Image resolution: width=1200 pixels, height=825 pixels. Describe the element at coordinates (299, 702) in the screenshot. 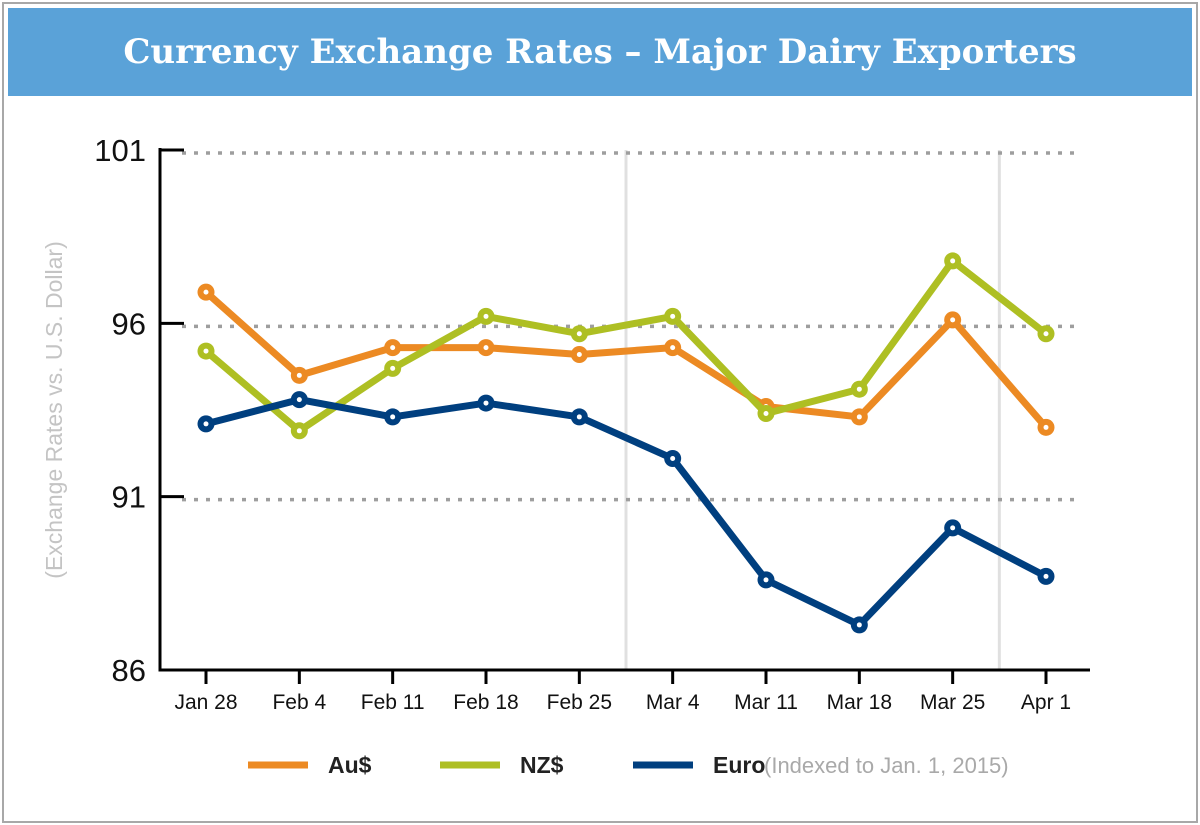

I see `x-tick-label: Feb 4` at that location.